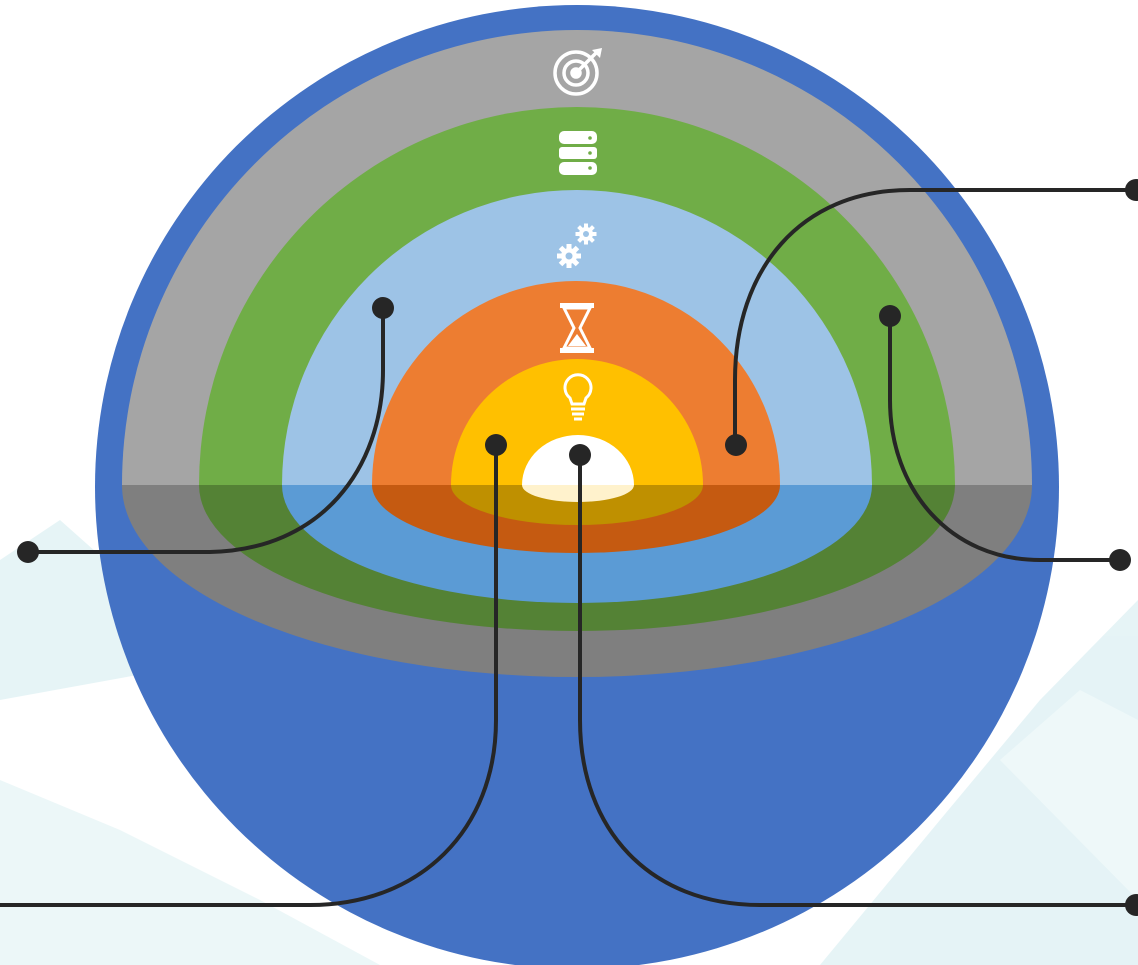  Describe the element at coordinates (577, 505) in the screenshot. I see `yellow-ring-lower` at that location.